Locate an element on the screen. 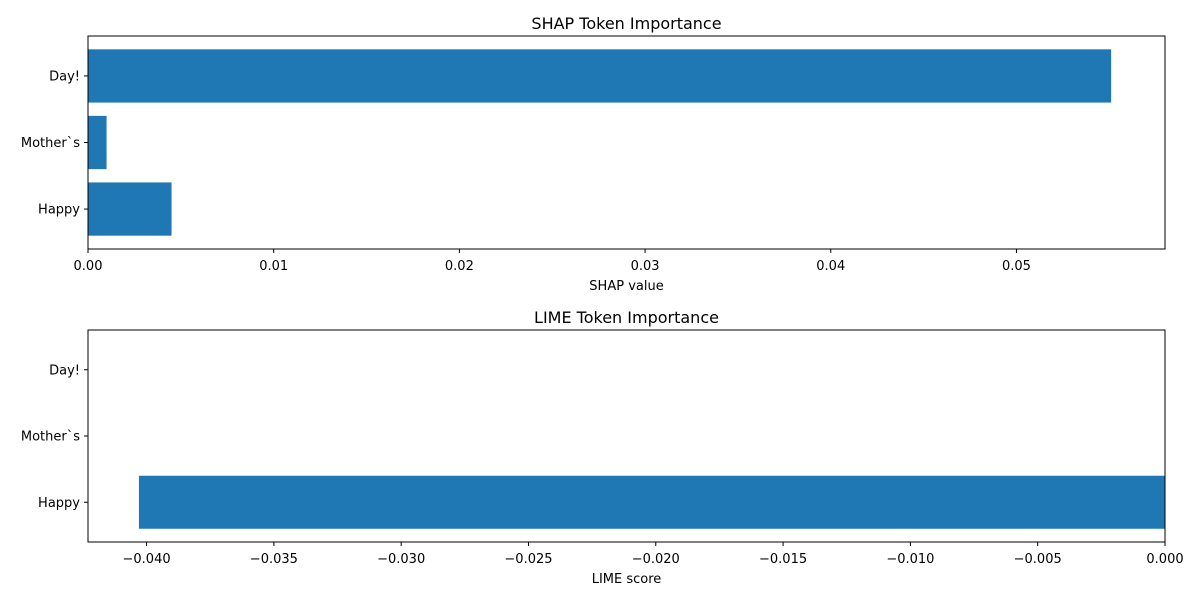 The width and height of the screenshot is (1200, 600). x-tick-label: 0.04 is located at coordinates (830, 266).